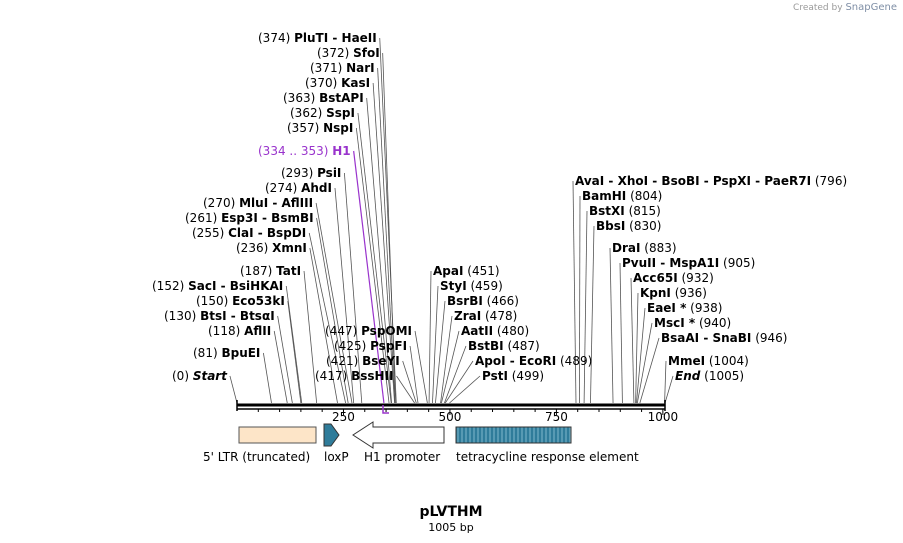 The width and height of the screenshot is (903, 543). What do you see at coordinates (486, 346) in the screenshot?
I see `site-enzyme: BstBI` at bounding box center [486, 346].